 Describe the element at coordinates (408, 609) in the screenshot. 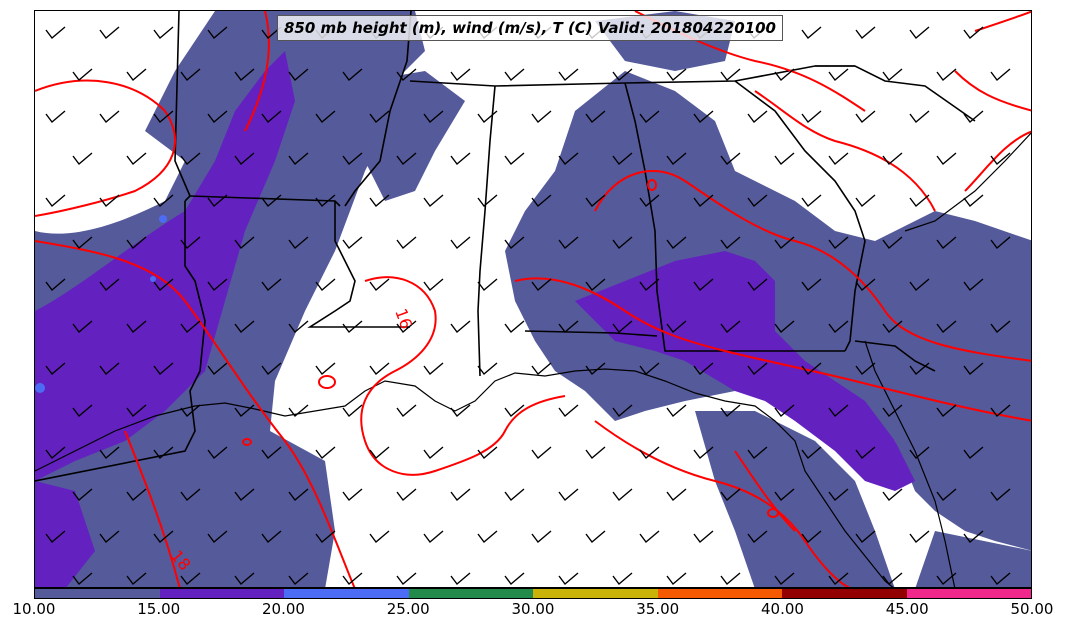

I see `colorbar-tick-label: 25.00` at that location.